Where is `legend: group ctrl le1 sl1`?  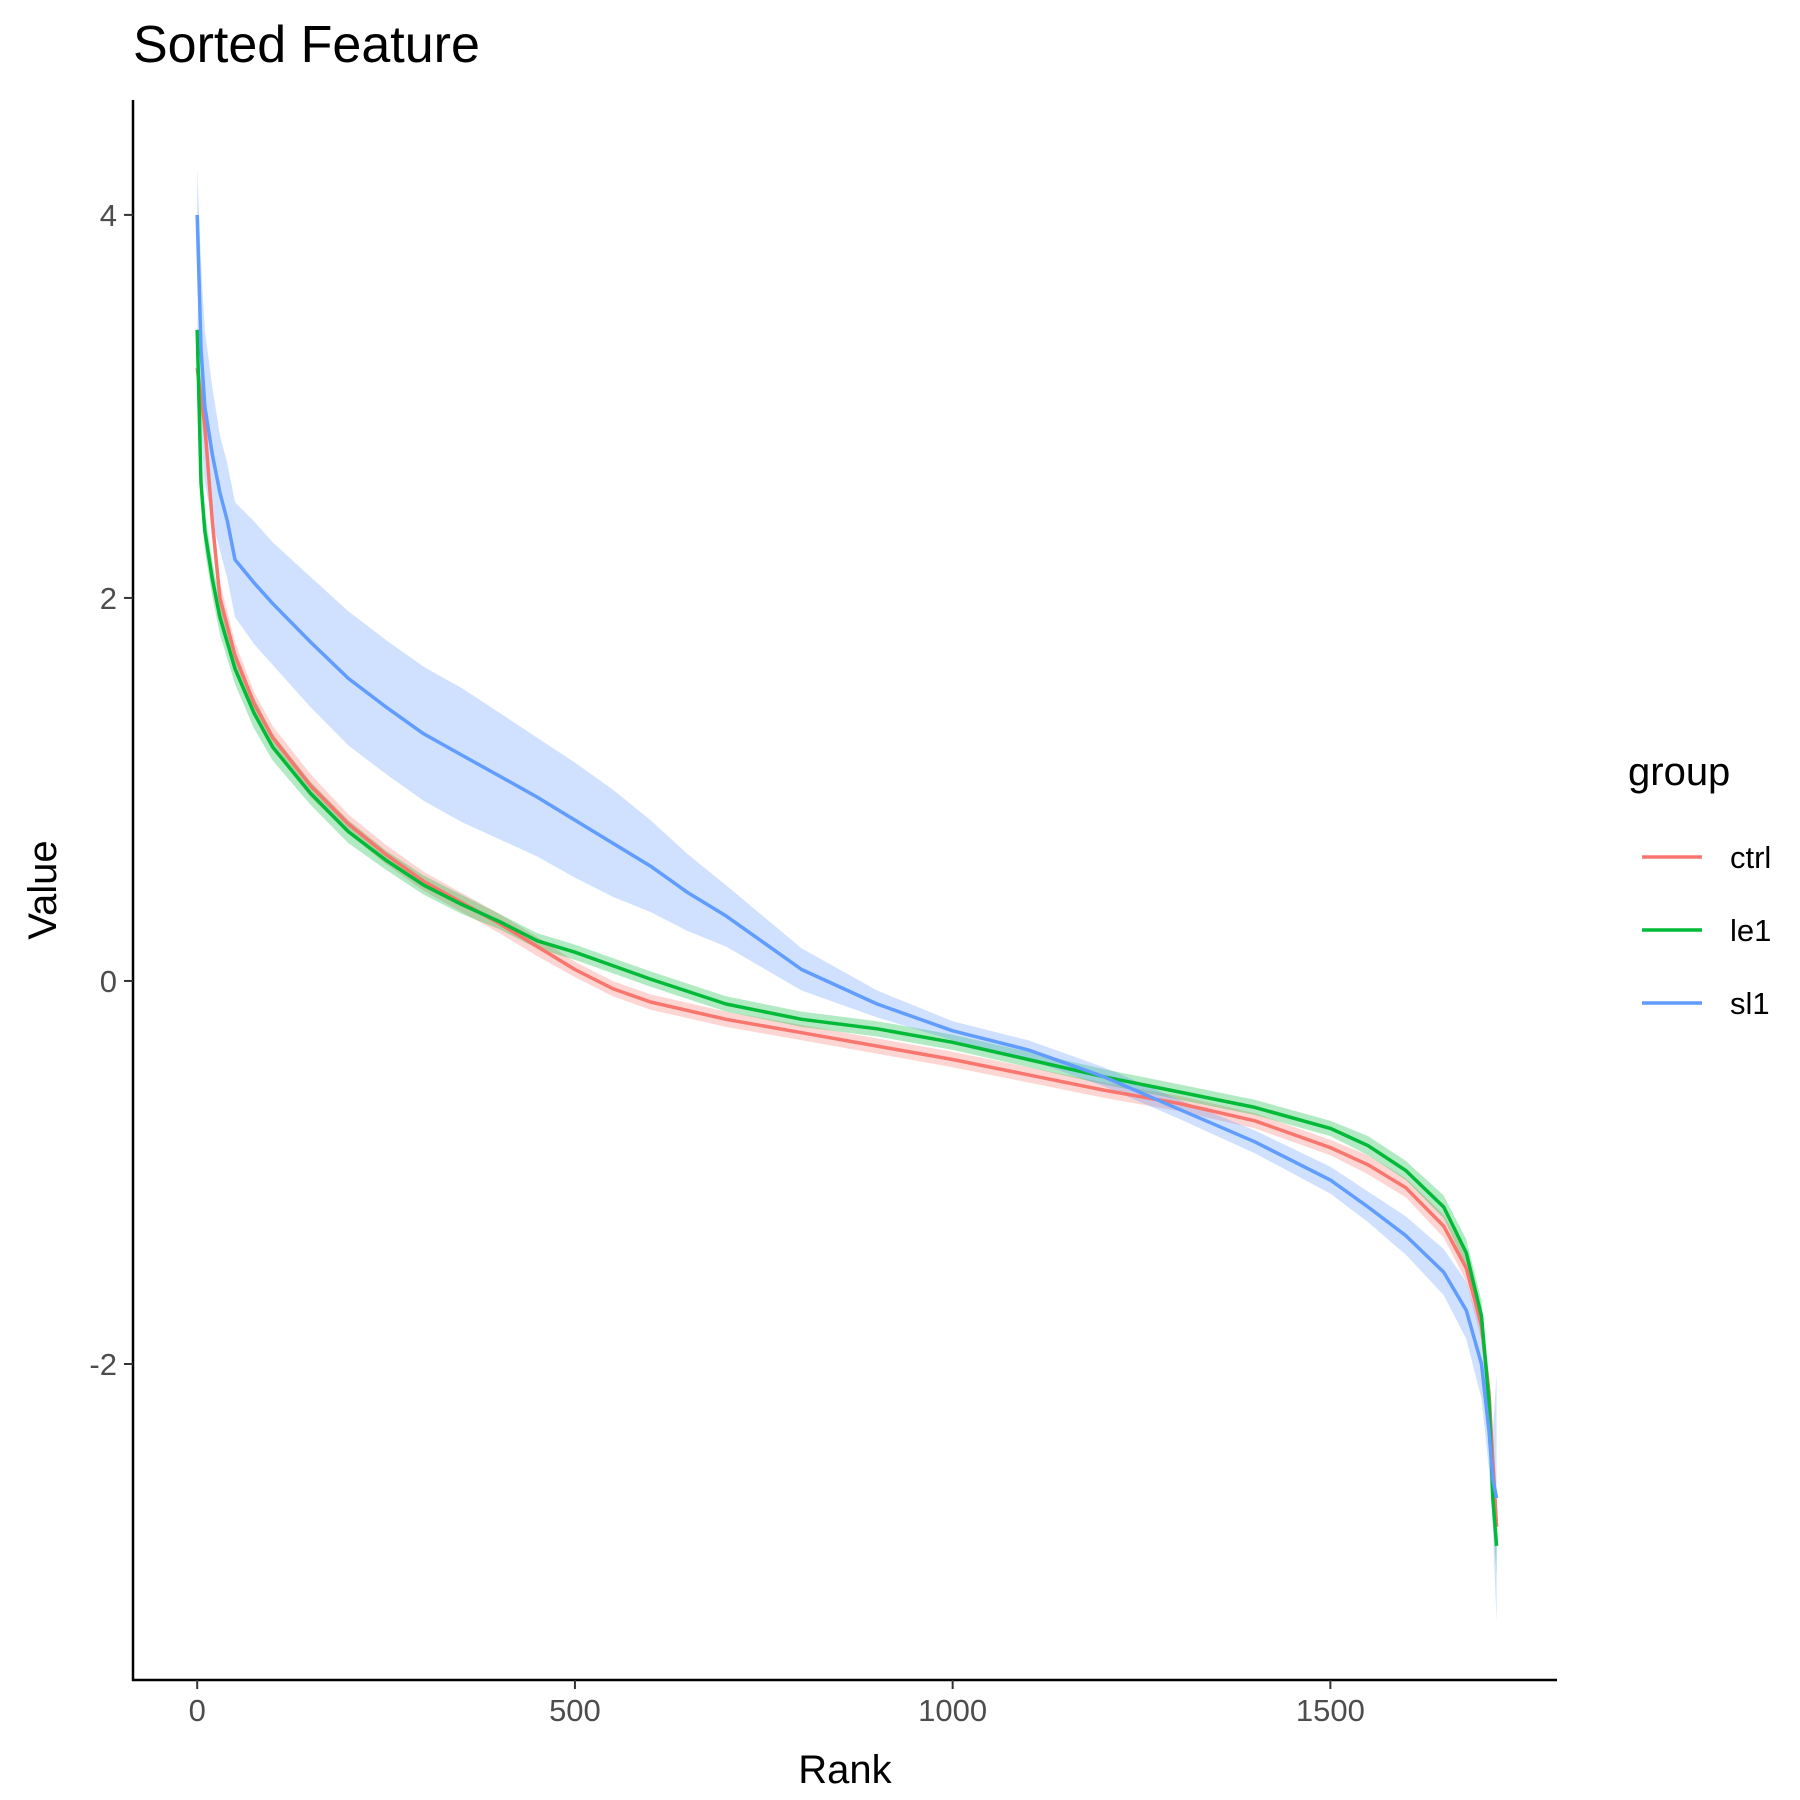 legend: group ctrl le1 sl1 is located at coordinates (1699, 885).